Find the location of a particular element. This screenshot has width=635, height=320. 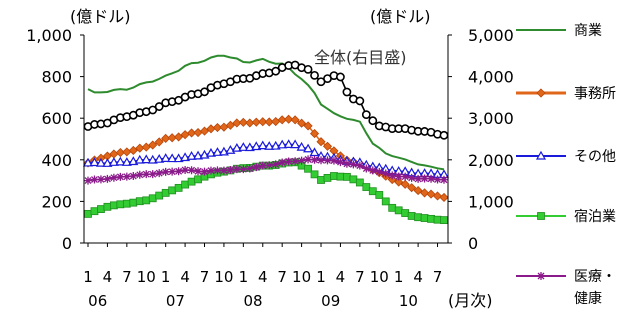

left-axis: 0 200 400 600 800 1,000 is located at coordinates (55, 139).